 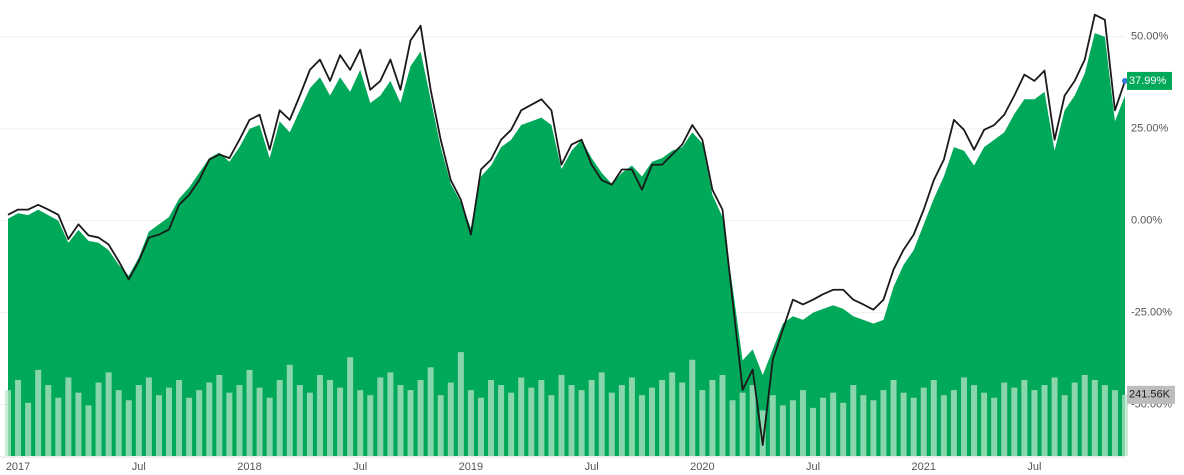 I want to click on volume-badge, so click(x=1151, y=394).